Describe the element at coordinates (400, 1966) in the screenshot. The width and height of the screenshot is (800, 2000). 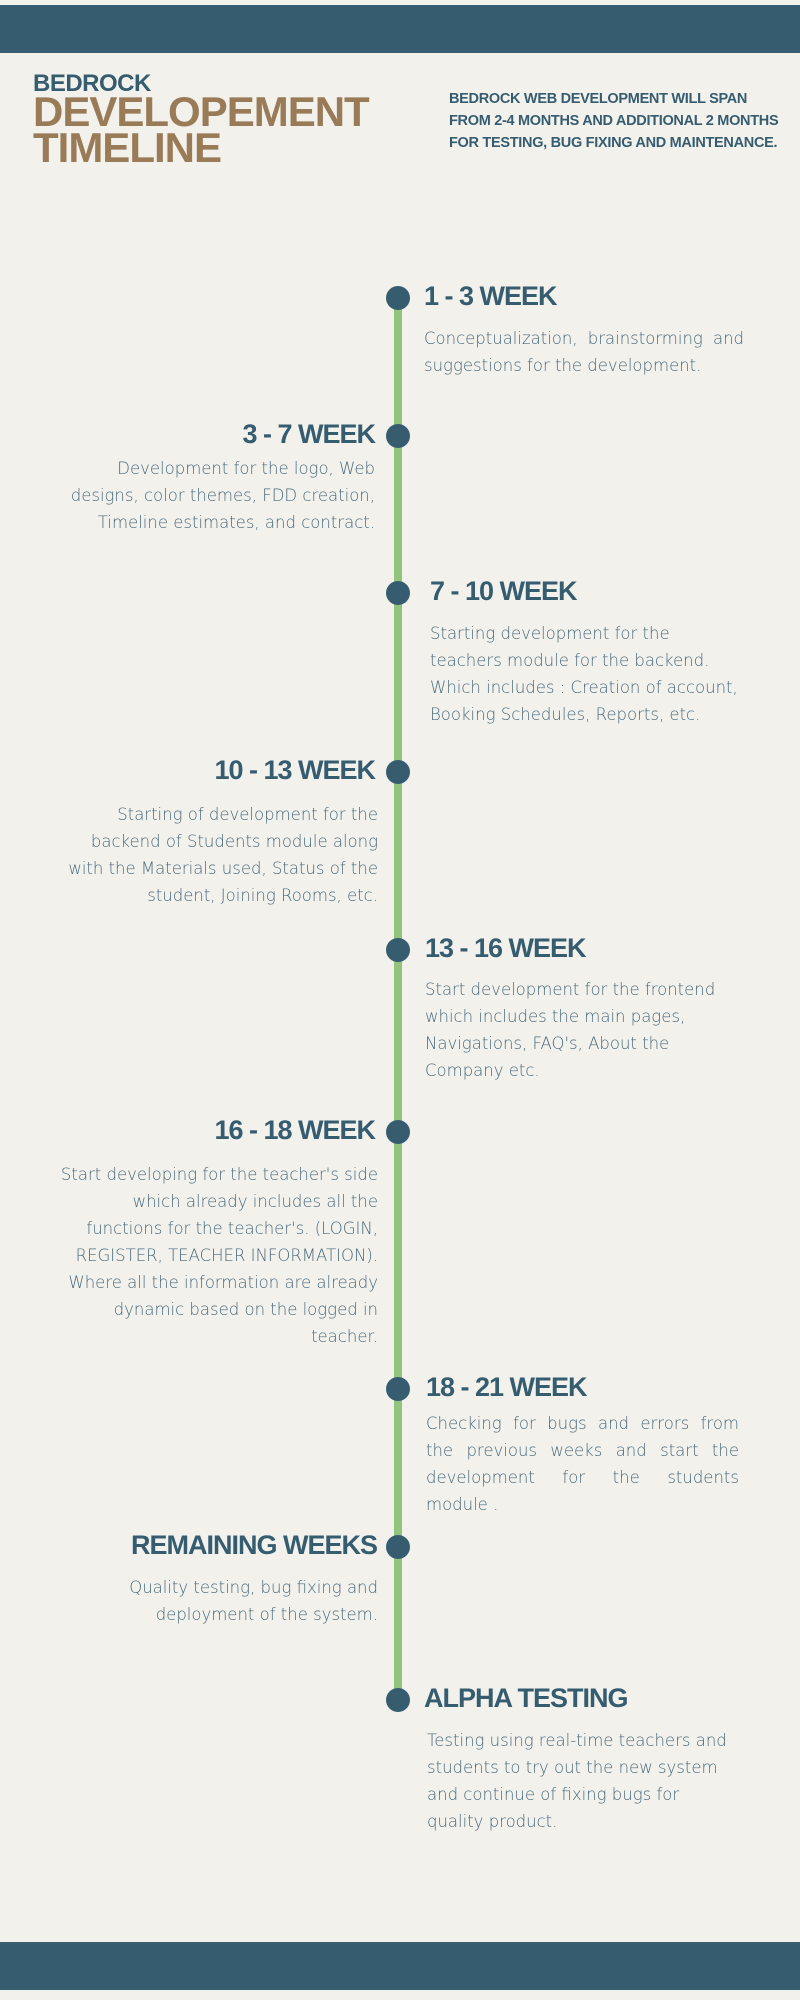
I see `footer-bar` at that location.